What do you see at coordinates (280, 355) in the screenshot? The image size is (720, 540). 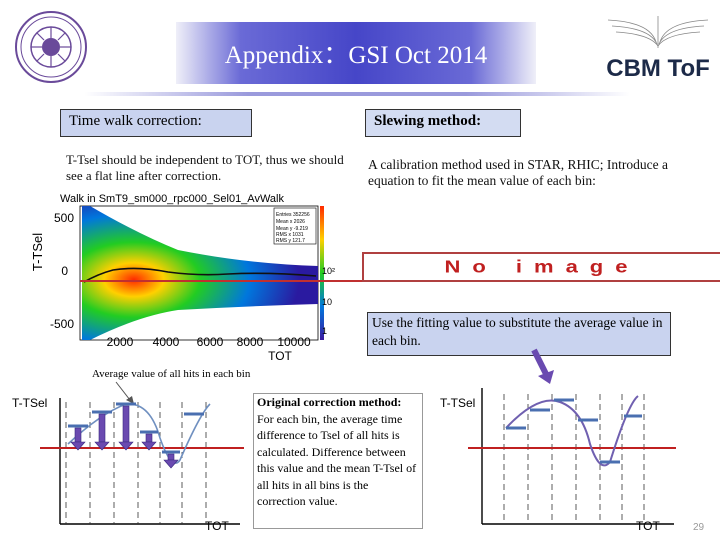 I see `plot-x-axis-label: TOT` at bounding box center [280, 355].